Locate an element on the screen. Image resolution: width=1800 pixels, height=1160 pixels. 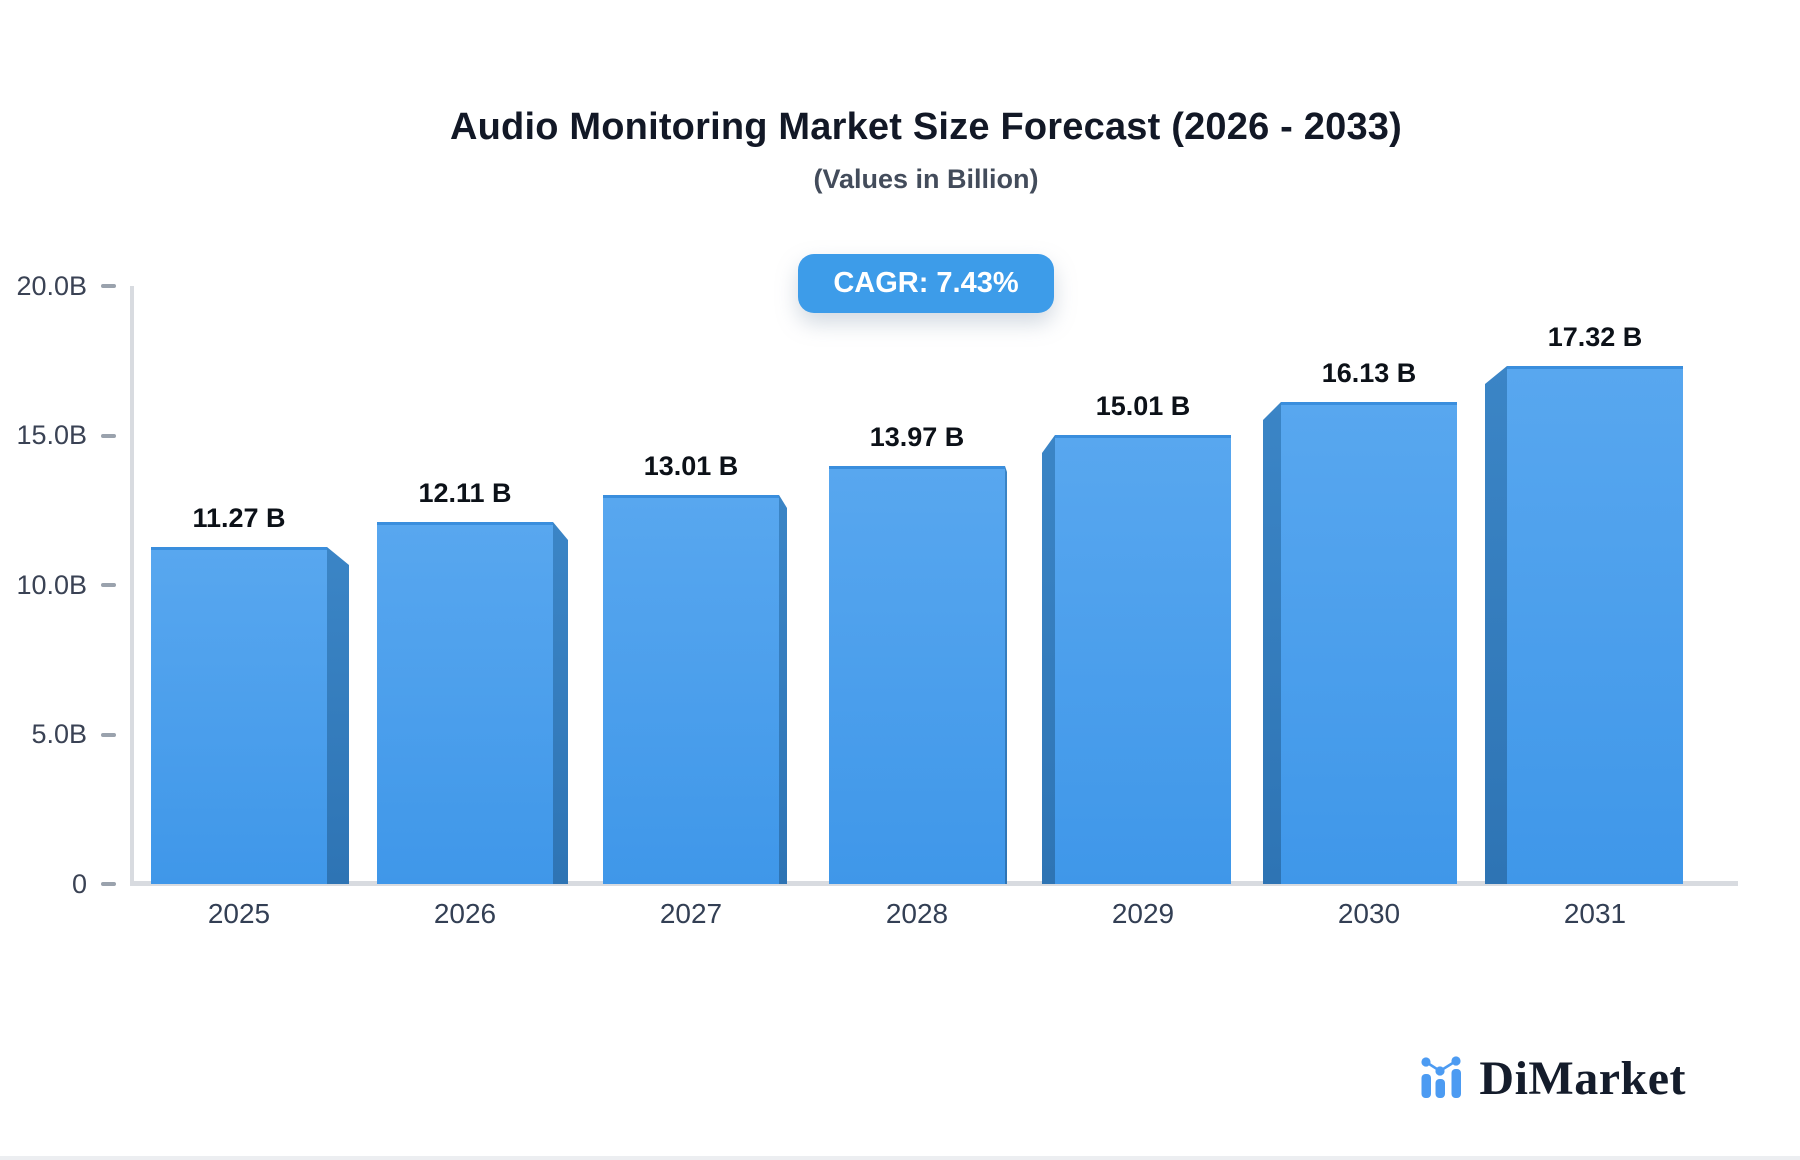
y-tick-label: 10.0B is located at coordinates (51, 584).